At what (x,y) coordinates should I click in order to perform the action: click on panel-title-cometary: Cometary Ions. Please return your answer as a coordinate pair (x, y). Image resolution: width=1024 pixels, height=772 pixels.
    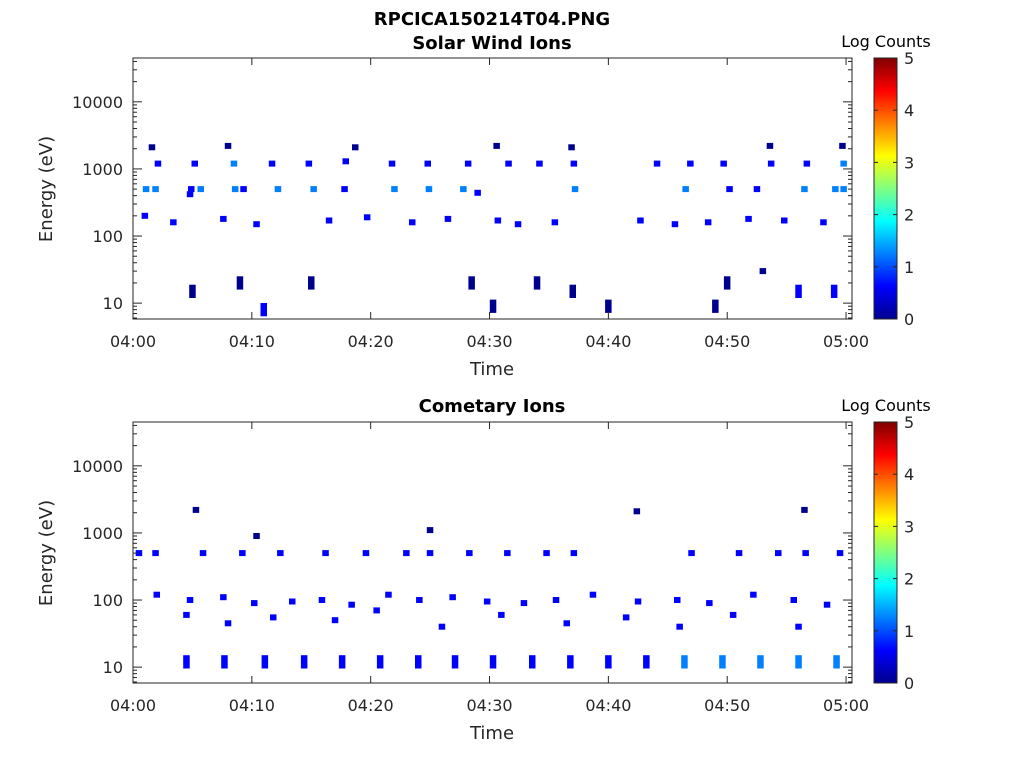
    Looking at the image, I should click on (492, 406).